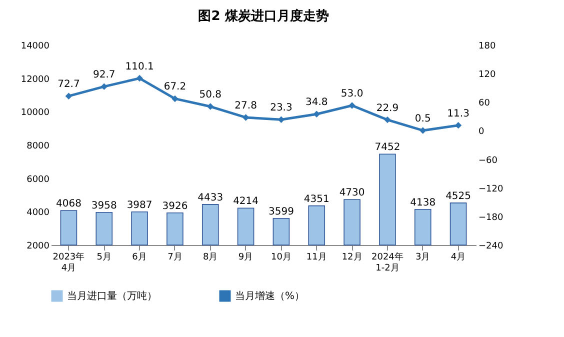 Image resolution: width=564 pixels, height=337 pixels. What do you see at coordinates (38, 179) in the screenshot?
I see `y-tick-label: 6000` at bounding box center [38, 179].